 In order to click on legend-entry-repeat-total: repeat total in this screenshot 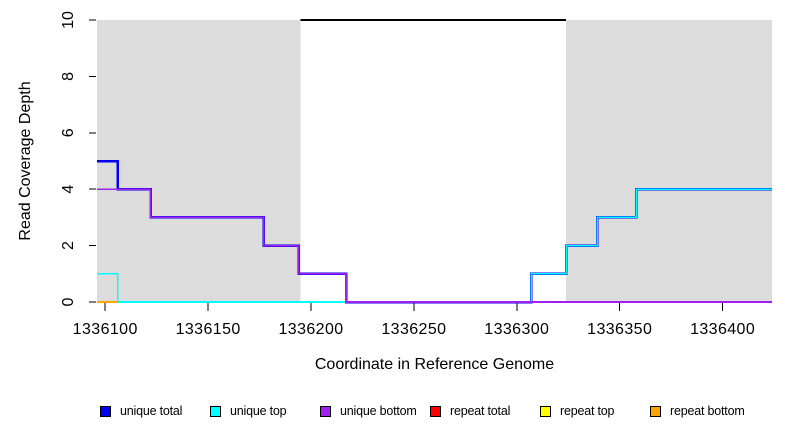, I will do `click(470, 411)`.